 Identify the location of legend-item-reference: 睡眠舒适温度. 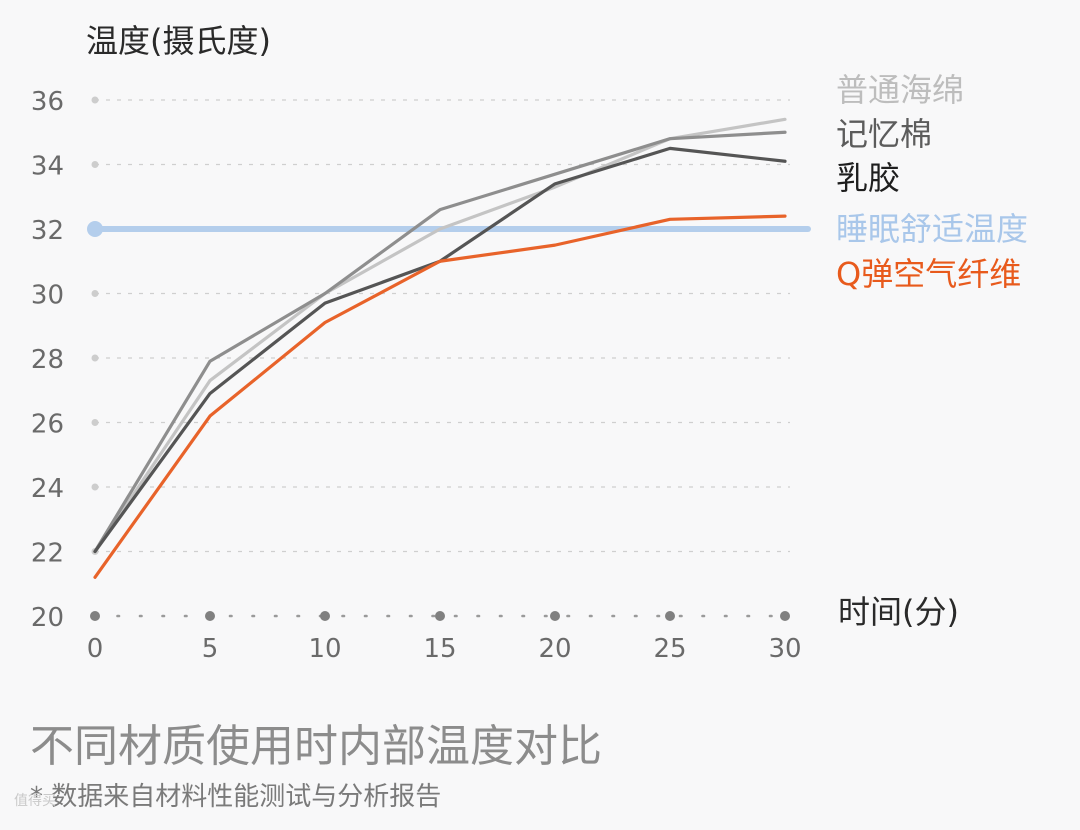
(932, 229).